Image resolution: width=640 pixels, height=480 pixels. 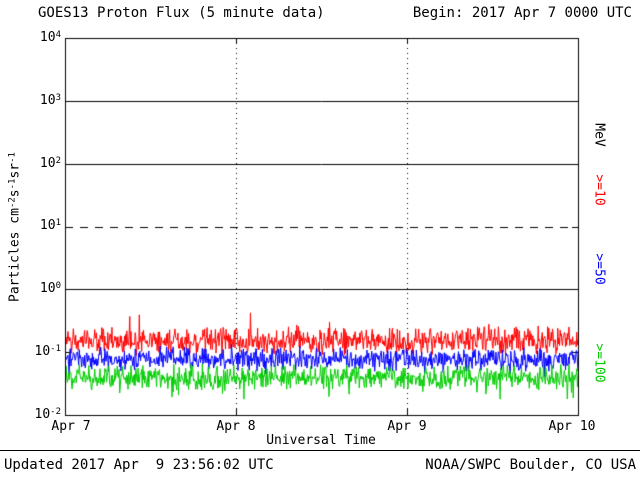 I want to click on y-axis-title-superscript: -1, so click(x=12, y=184).